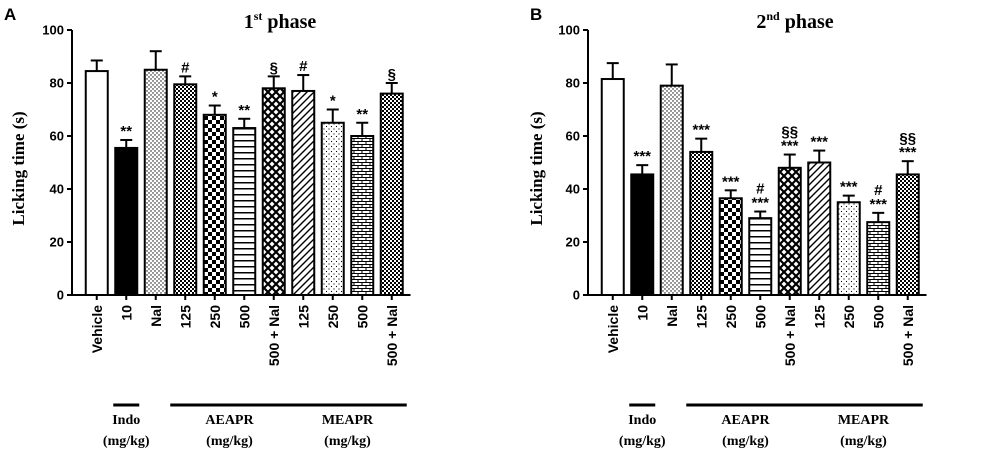  What do you see at coordinates (10, 14) in the screenshot?
I see `panel-letter: A` at bounding box center [10, 14].